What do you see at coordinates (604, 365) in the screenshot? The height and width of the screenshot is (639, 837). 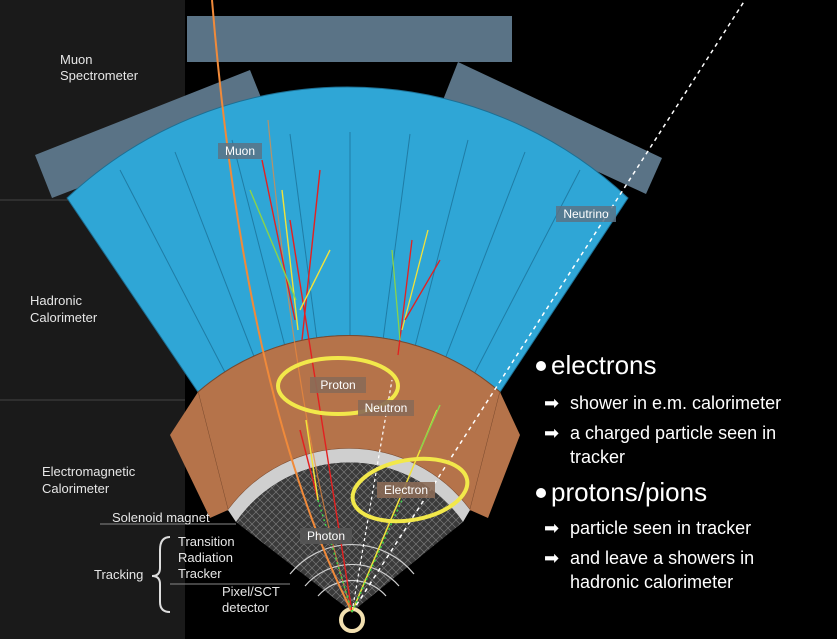 I see `bullet-electrons-heading: electrons` at bounding box center [604, 365].